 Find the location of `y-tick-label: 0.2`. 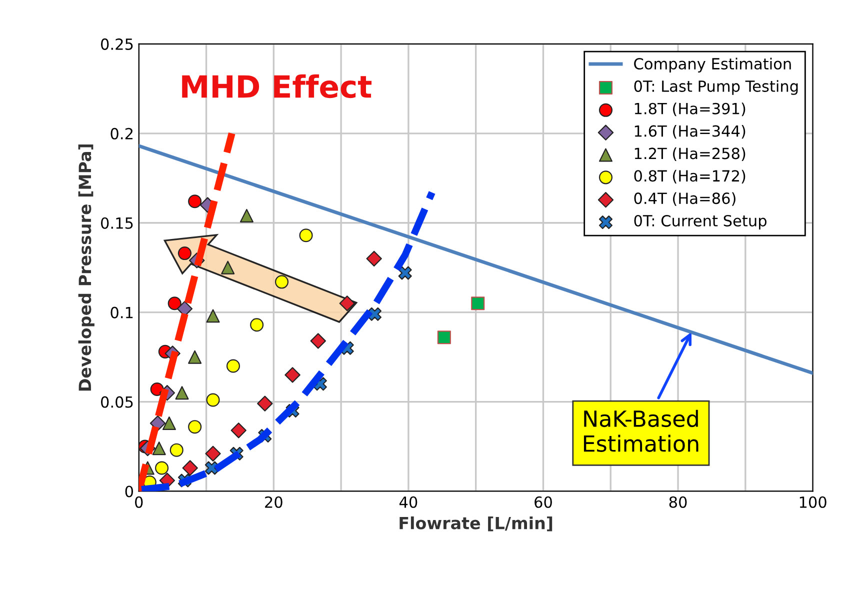

y-tick-label: 0.2 is located at coordinates (121, 134).